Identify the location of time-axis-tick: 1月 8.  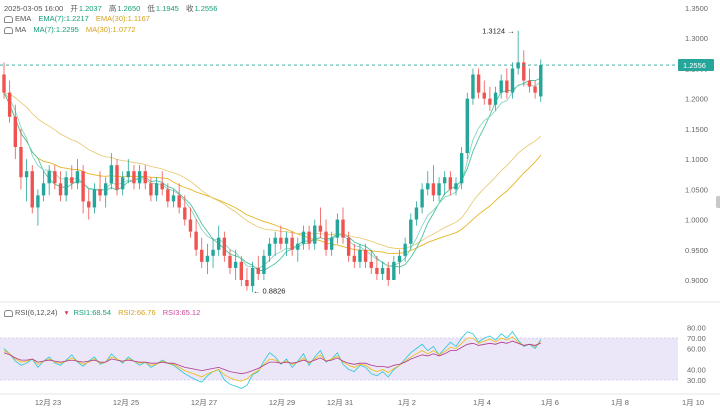
(620, 402).